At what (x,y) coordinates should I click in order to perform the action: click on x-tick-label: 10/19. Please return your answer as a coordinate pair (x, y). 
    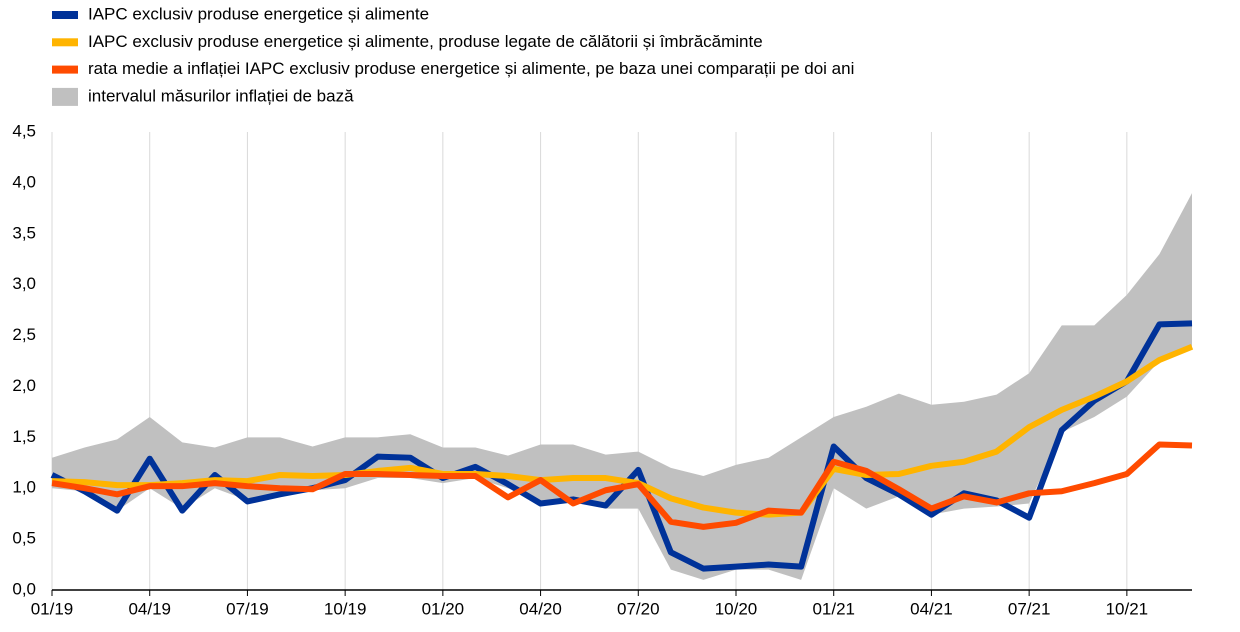
    Looking at the image, I should click on (345, 608).